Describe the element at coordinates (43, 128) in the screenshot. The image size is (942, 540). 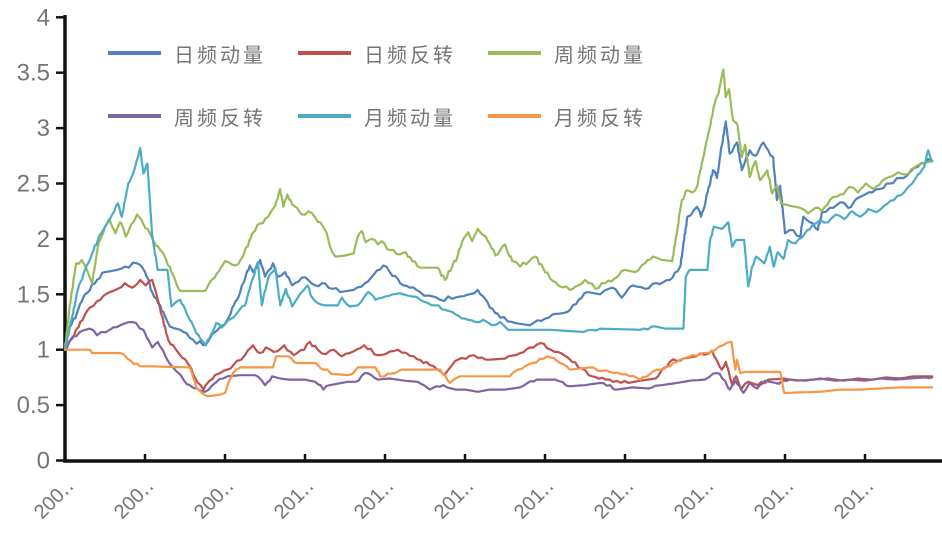
I see `y-axis-label: 3` at that location.